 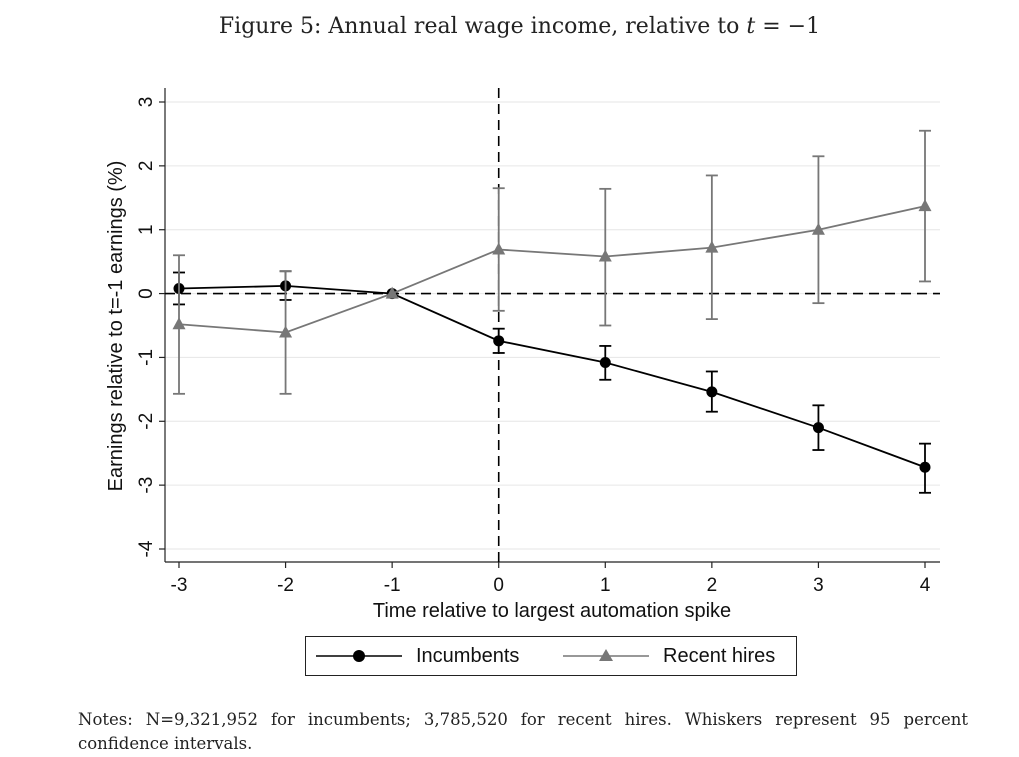 I want to click on y-axis-label: Earnings relative to t=-1 earnings (%), so click(x=116, y=326).